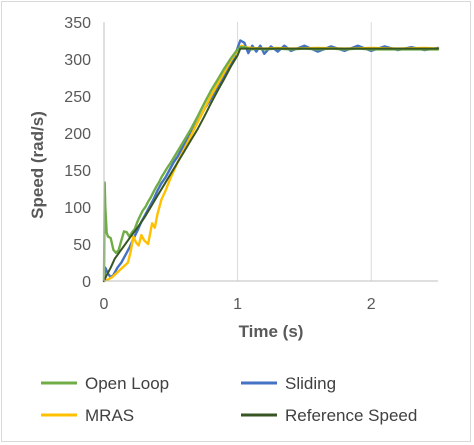 The width and height of the screenshot is (474, 445). Describe the element at coordinates (104, 304) in the screenshot. I see `x-tick-label: 0` at that location.